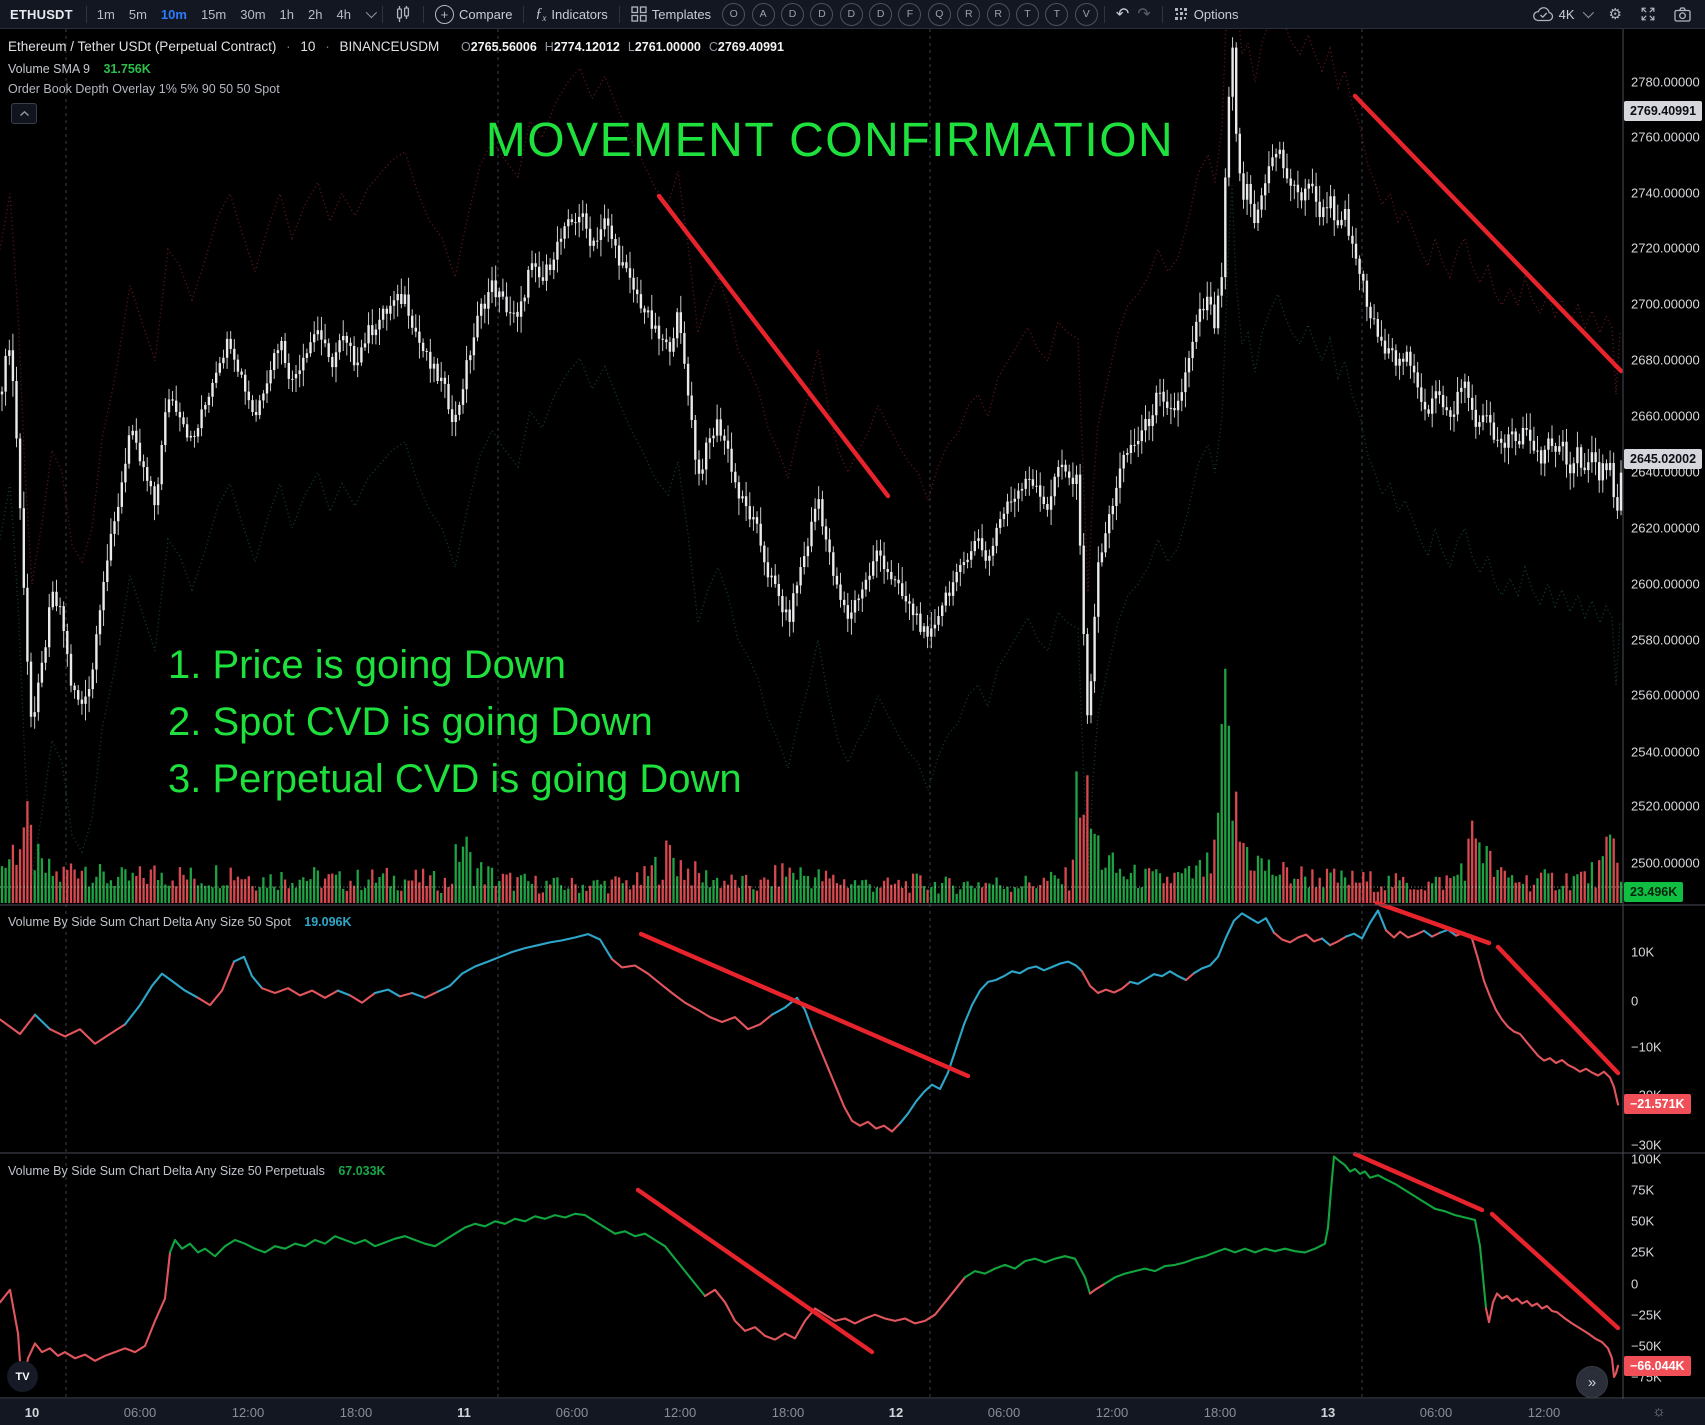 Image resolution: width=1705 pixels, height=1425 pixels. Describe the element at coordinates (910, 14) in the screenshot. I see `indicator-shortcut-f-6: F` at that location.